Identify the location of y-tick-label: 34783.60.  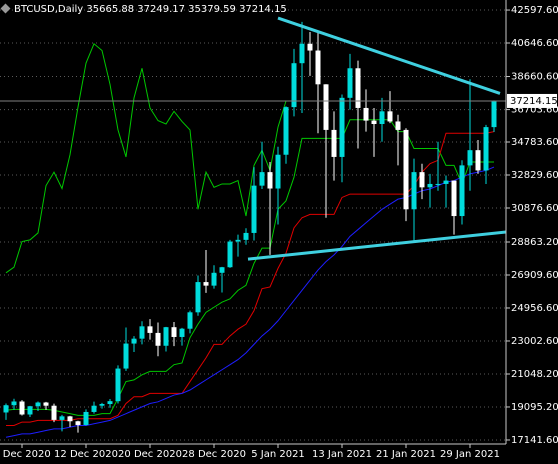
(534, 142).